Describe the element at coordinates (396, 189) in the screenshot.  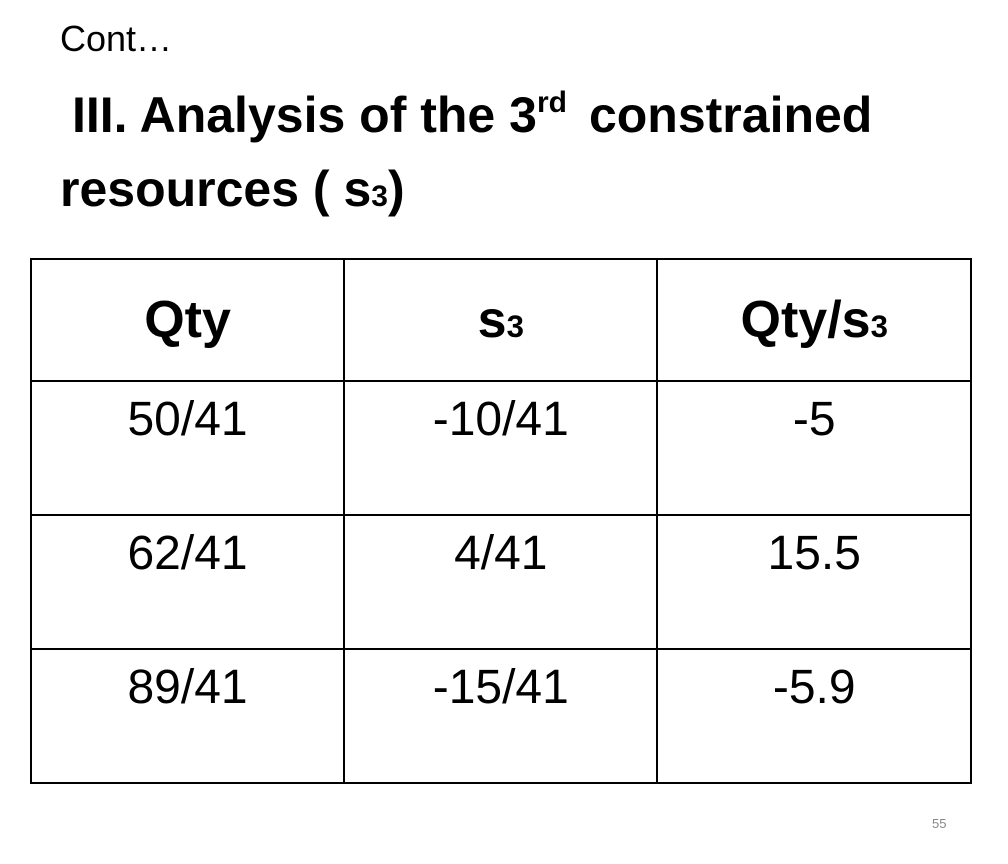
I see `title-text: )` at that location.